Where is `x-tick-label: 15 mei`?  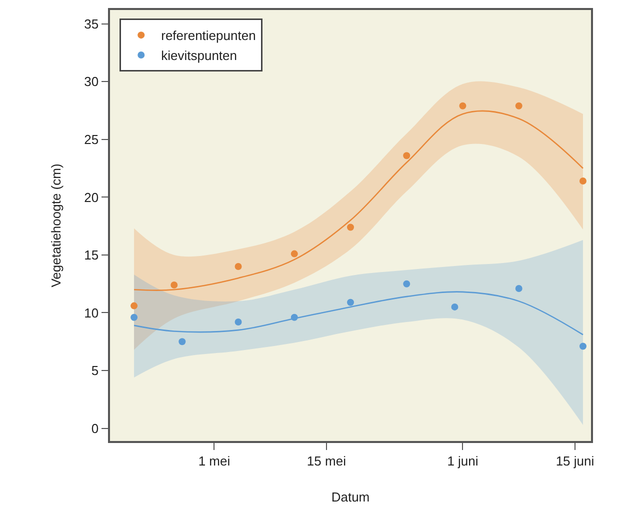
x-tick-label: 15 mei is located at coordinates (326, 460).